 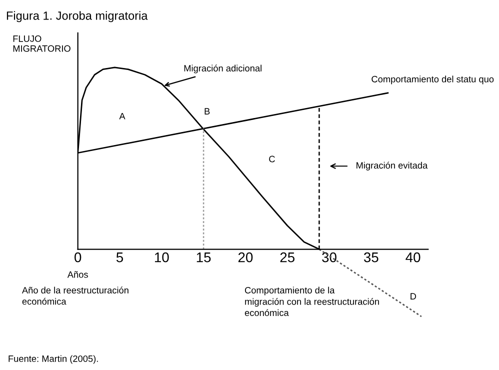 I want to click on annotation: Comportamiento del statu quo, so click(x=433, y=80).